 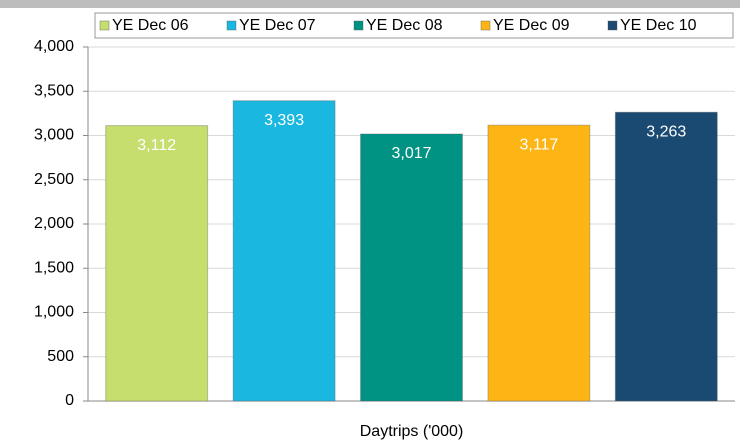 I want to click on data-label: 3,017, so click(x=411, y=153).